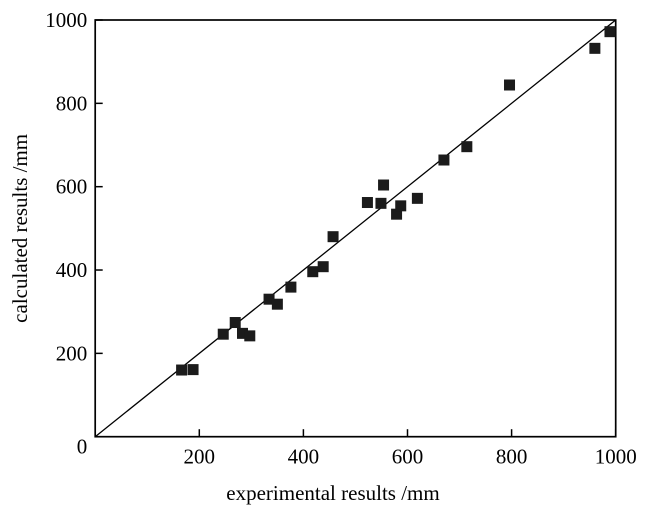 The height and width of the screenshot is (529, 650). Describe the element at coordinates (72, 187) in the screenshot. I see `y-tick-label: 600` at that location.